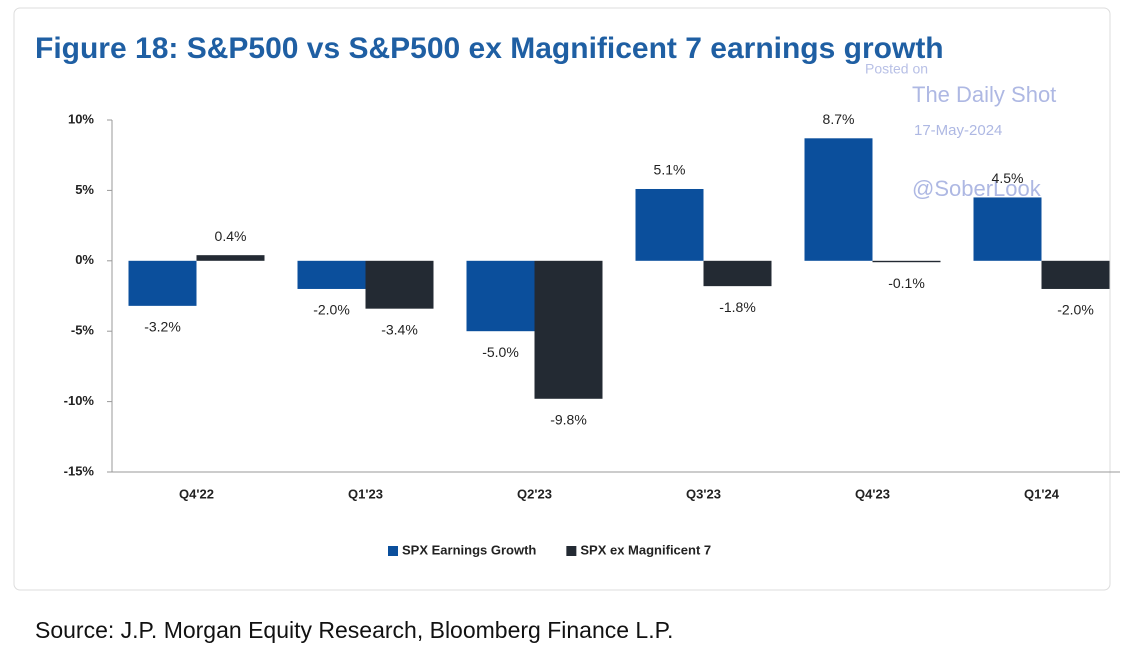 The image size is (1125, 649). What do you see at coordinates (79, 400) in the screenshot?
I see `y-tick-label: -10%` at bounding box center [79, 400].